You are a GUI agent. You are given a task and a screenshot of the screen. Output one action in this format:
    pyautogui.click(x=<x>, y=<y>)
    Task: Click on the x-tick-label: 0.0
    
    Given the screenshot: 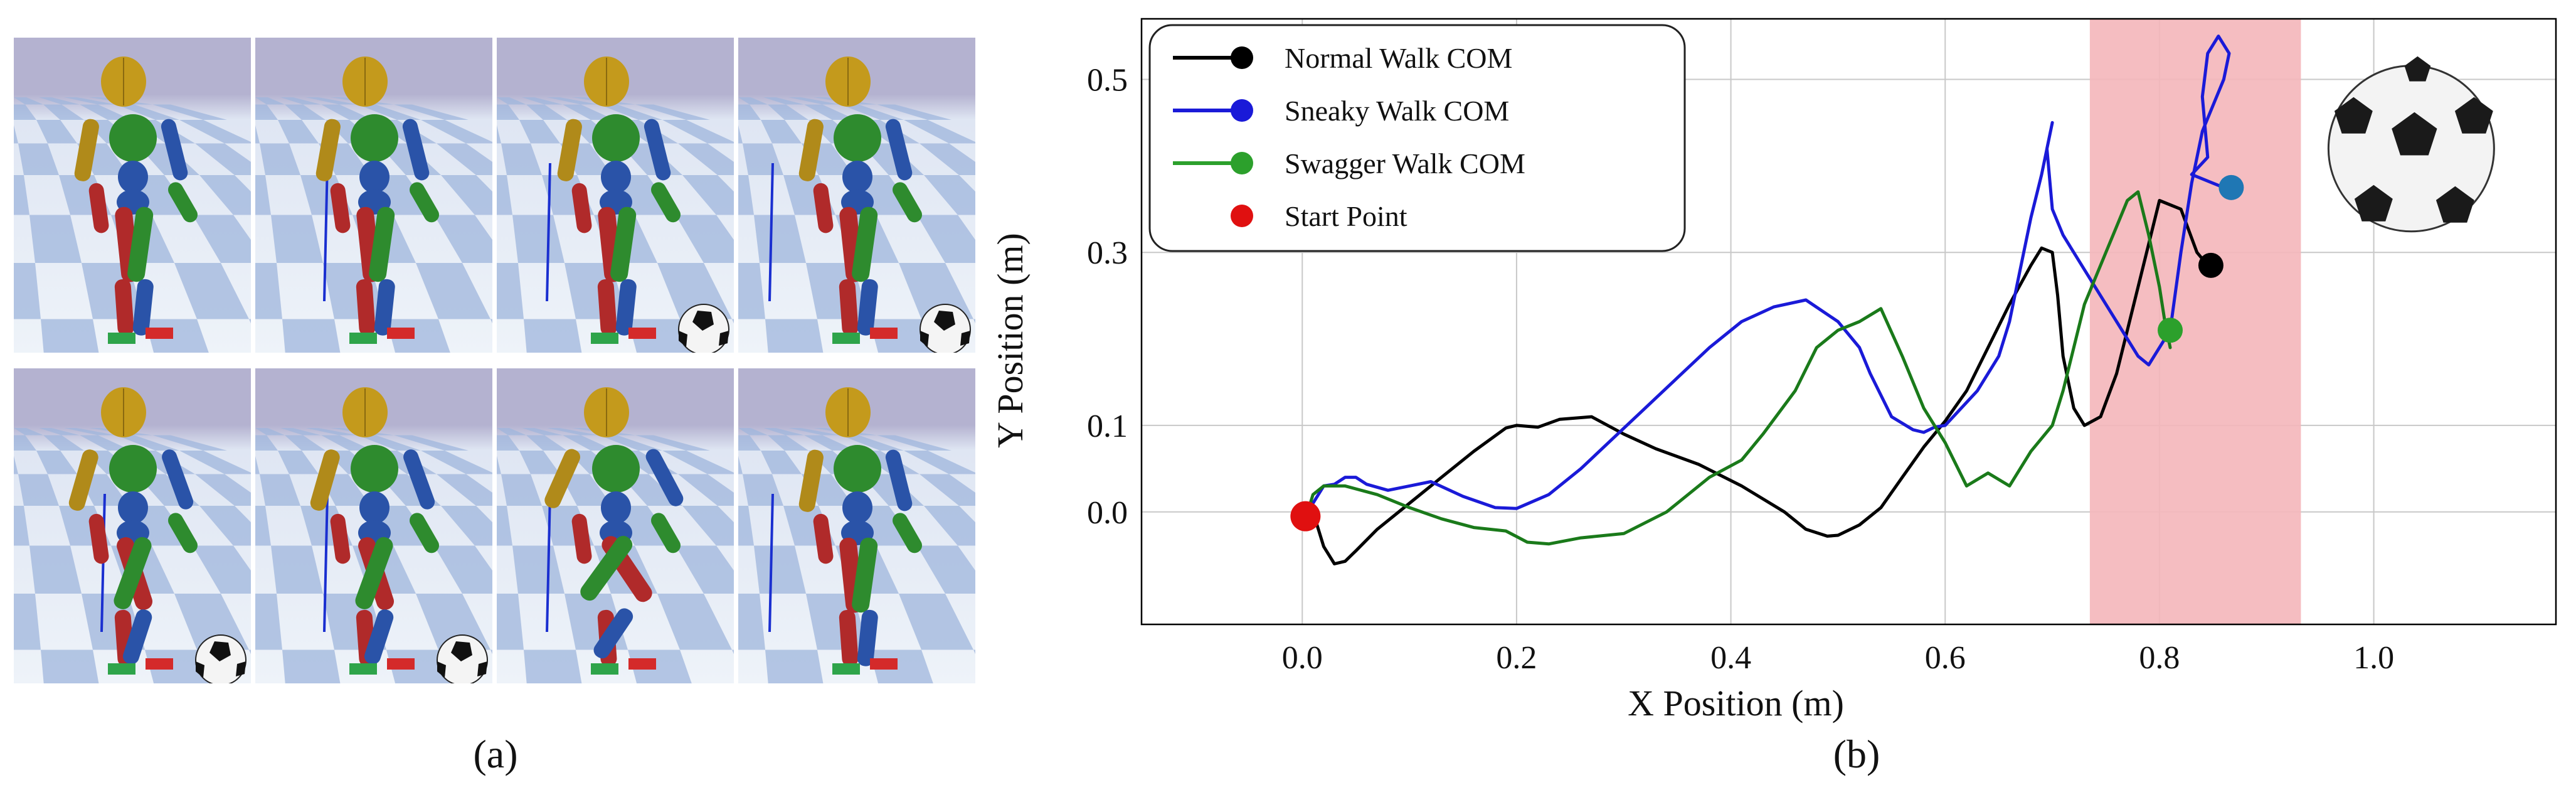 What is the action you would take?
    pyautogui.click(x=1302, y=658)
    